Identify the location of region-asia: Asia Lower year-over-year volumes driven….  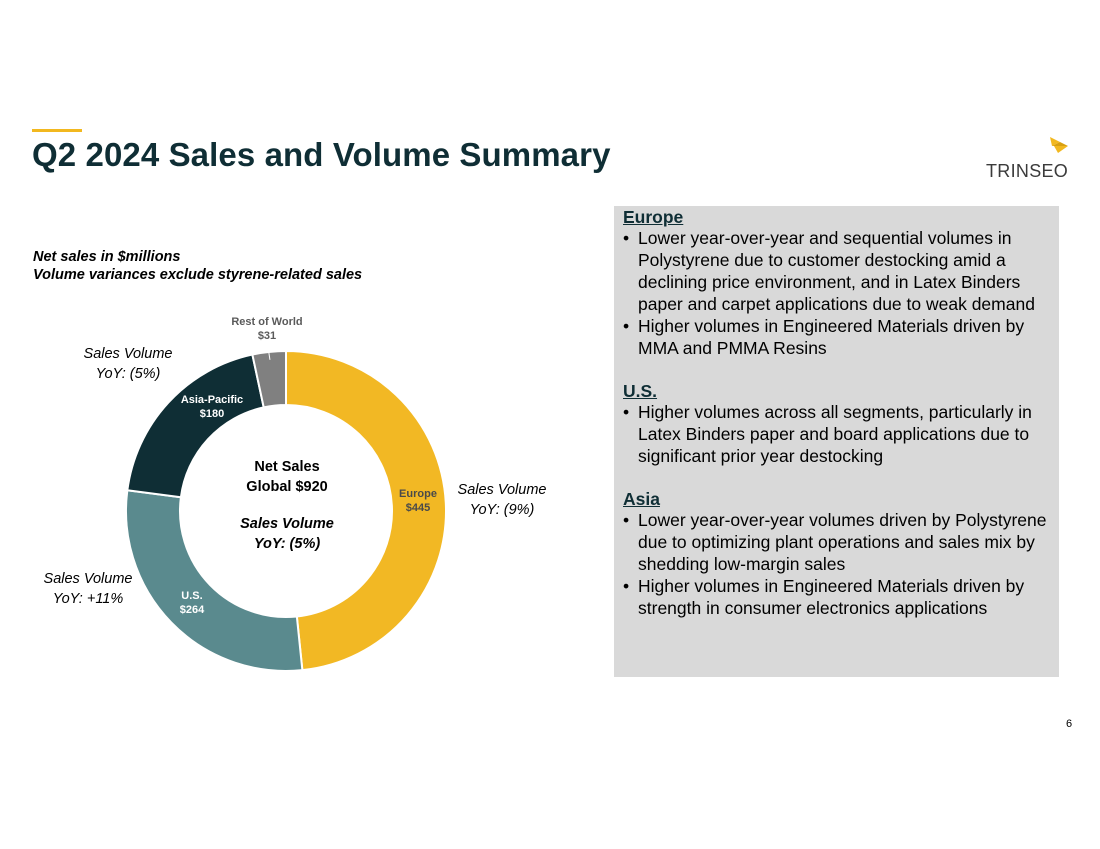
(841, 554).